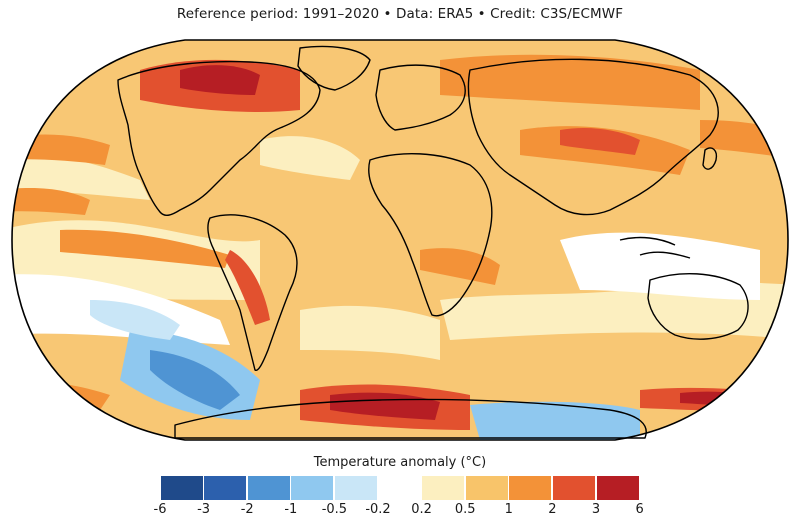 Image resolution: width=800 pixels, height=525 pixels. I want to click on north-america-coast, so click(219, 138).